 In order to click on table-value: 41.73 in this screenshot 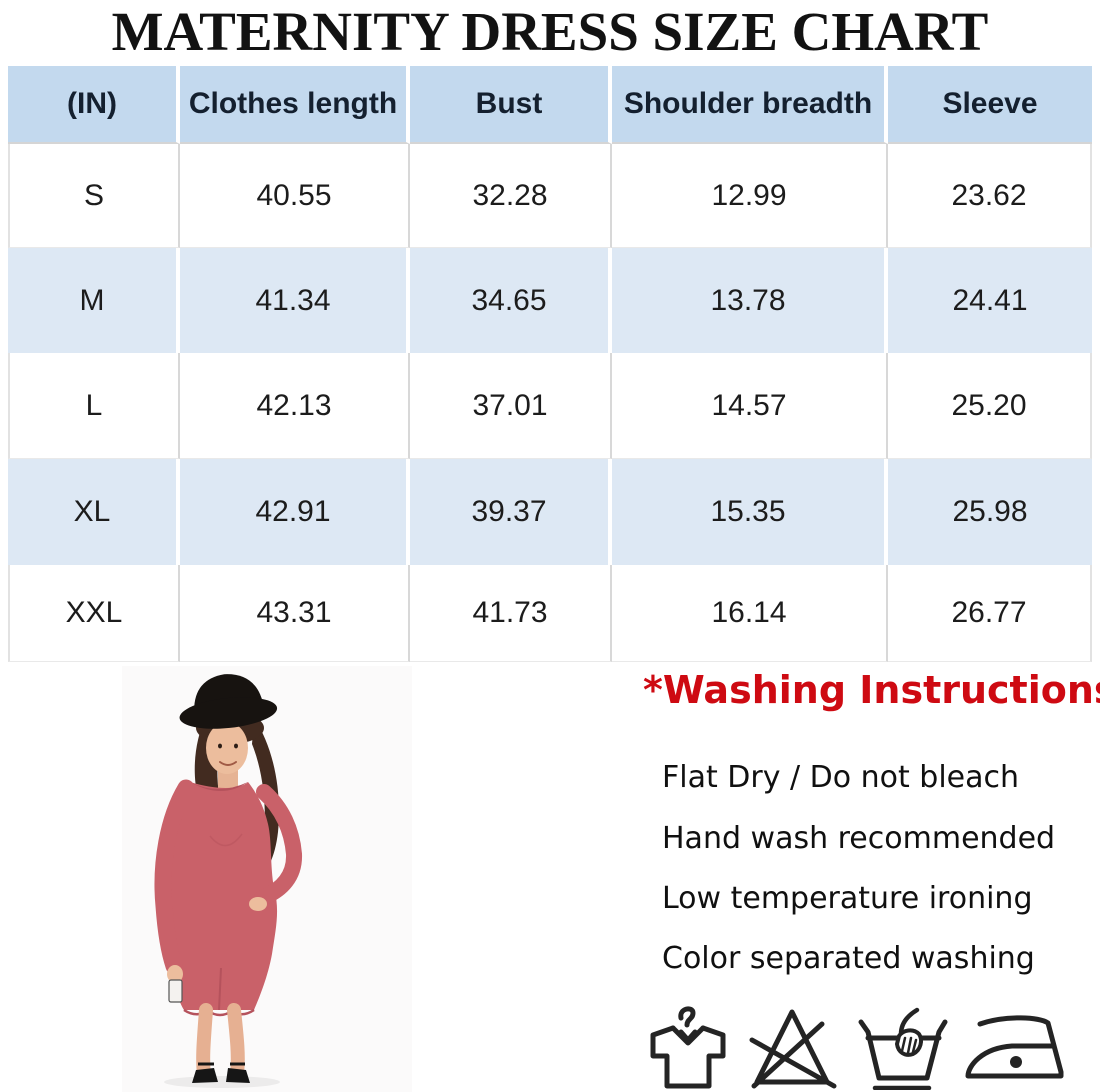, I will do `click(511, 613)`.